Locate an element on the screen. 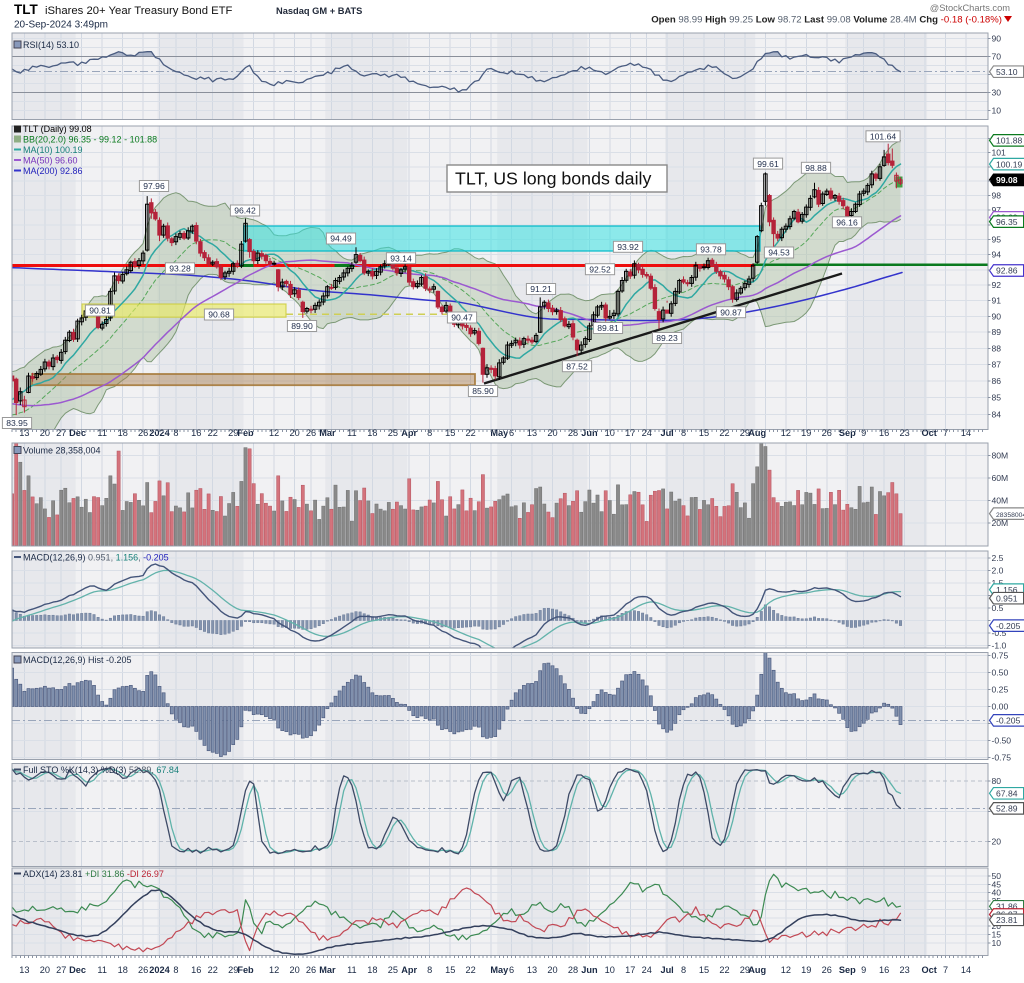 This screenshot has height=983, width=1024. svg-text: 0.00 is located at coordinates (1000, 707).